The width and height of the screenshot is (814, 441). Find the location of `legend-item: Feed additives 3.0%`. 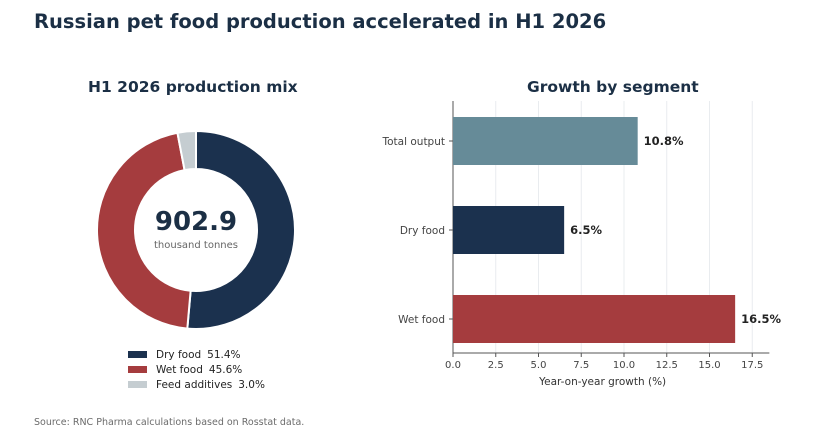

legend-item: Feed additives 3.0% is located at coordinates (196, 384).